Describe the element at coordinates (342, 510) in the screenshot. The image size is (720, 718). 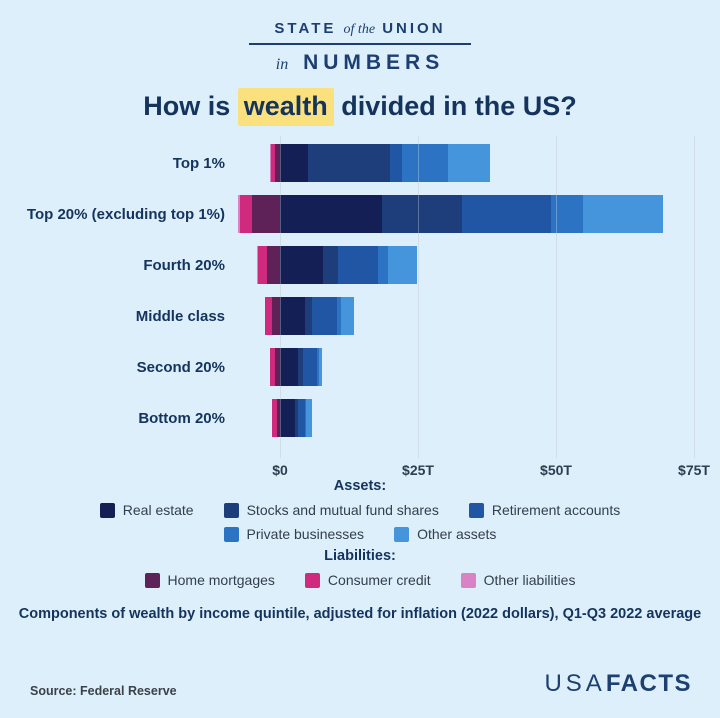
I see `legend-label: Stocks and mutual fund shares` at that location.